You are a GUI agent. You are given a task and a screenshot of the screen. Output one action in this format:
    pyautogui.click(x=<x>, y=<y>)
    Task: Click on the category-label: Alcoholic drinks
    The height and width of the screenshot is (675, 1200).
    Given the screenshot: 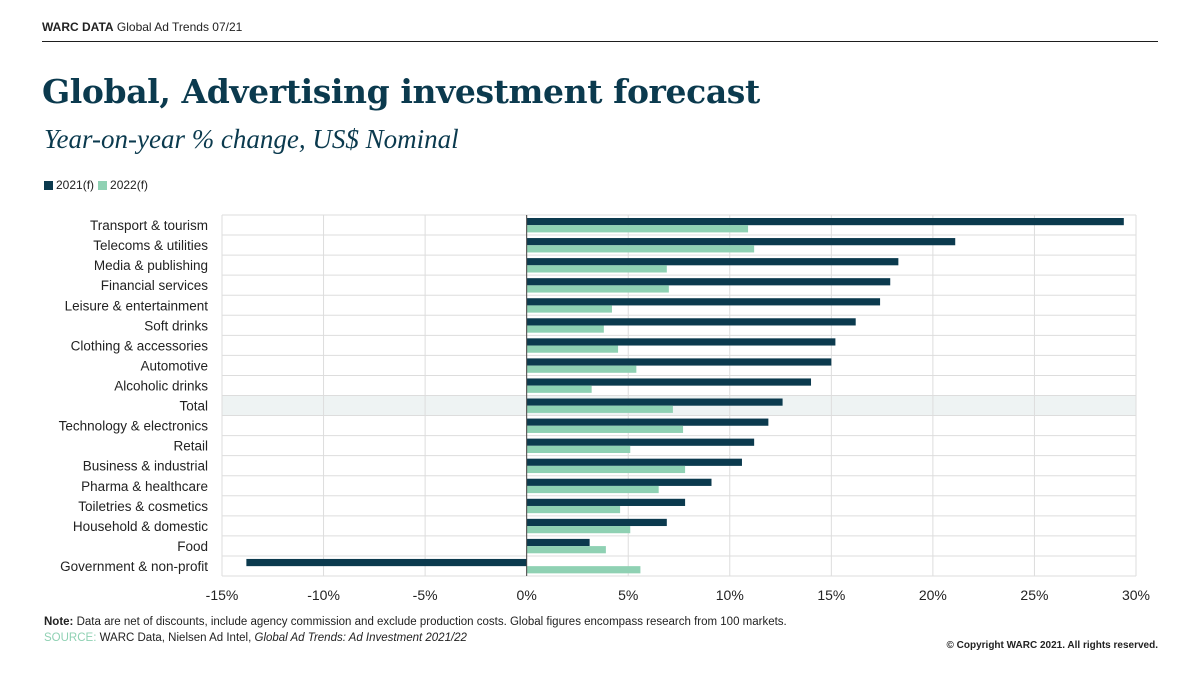 What is the action you would take?
    pyautogui.click(x=161, y=385)
    